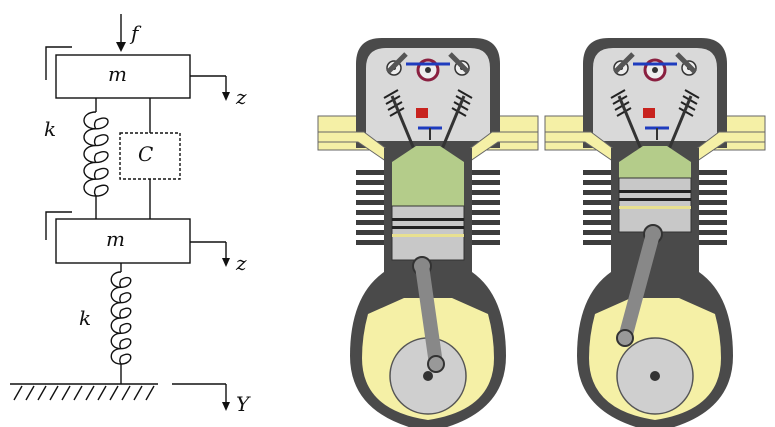 The width and height of the screenshot is (775, 427). What do you see at coordinates (88, 319) in the screenshot?
I see `tire-spring-label: kt` at bounding box center [88, 319].